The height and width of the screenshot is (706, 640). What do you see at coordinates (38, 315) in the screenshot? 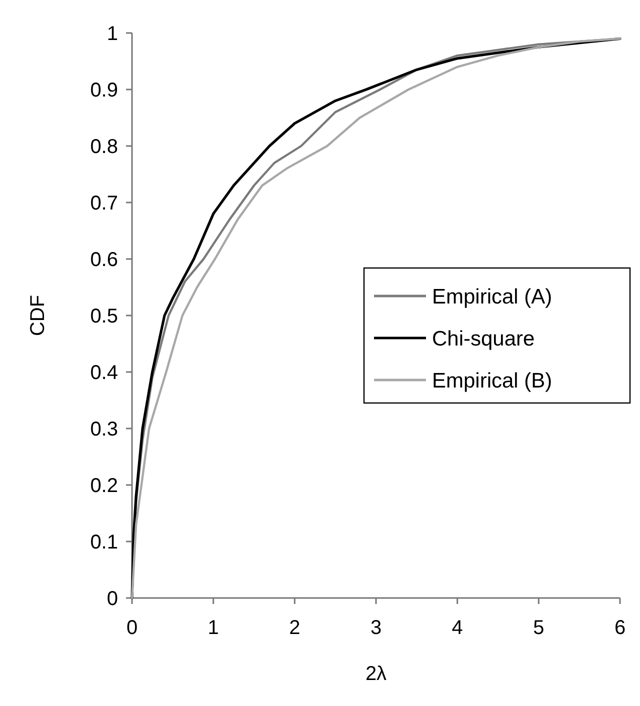
I see `y-axis-title: CDF` at bounding box center [38, 315].